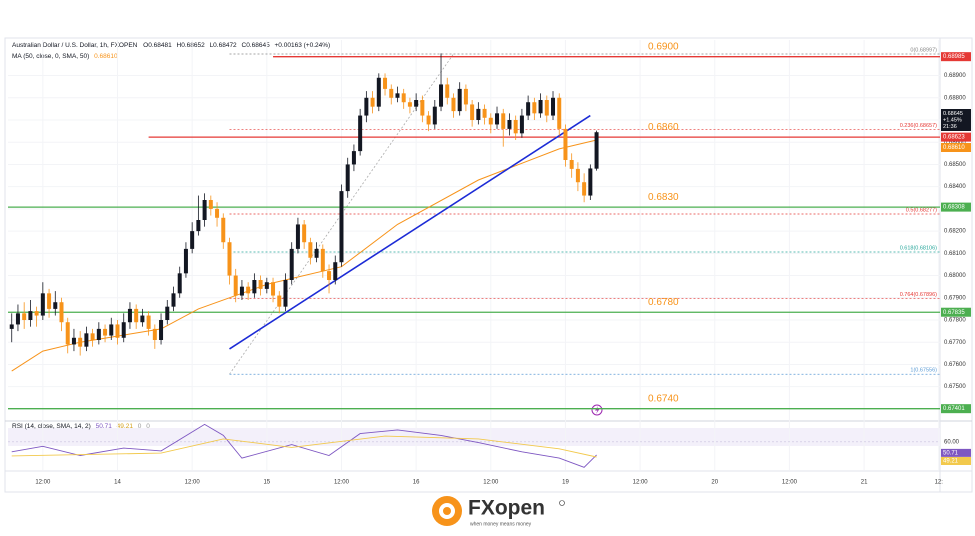 This screenshot has width=975, height=536. What do you see at coordinates (955, 298) in the screenshot?
I see `y-tick-label: 0.67900` at bounding box center [955, 298].